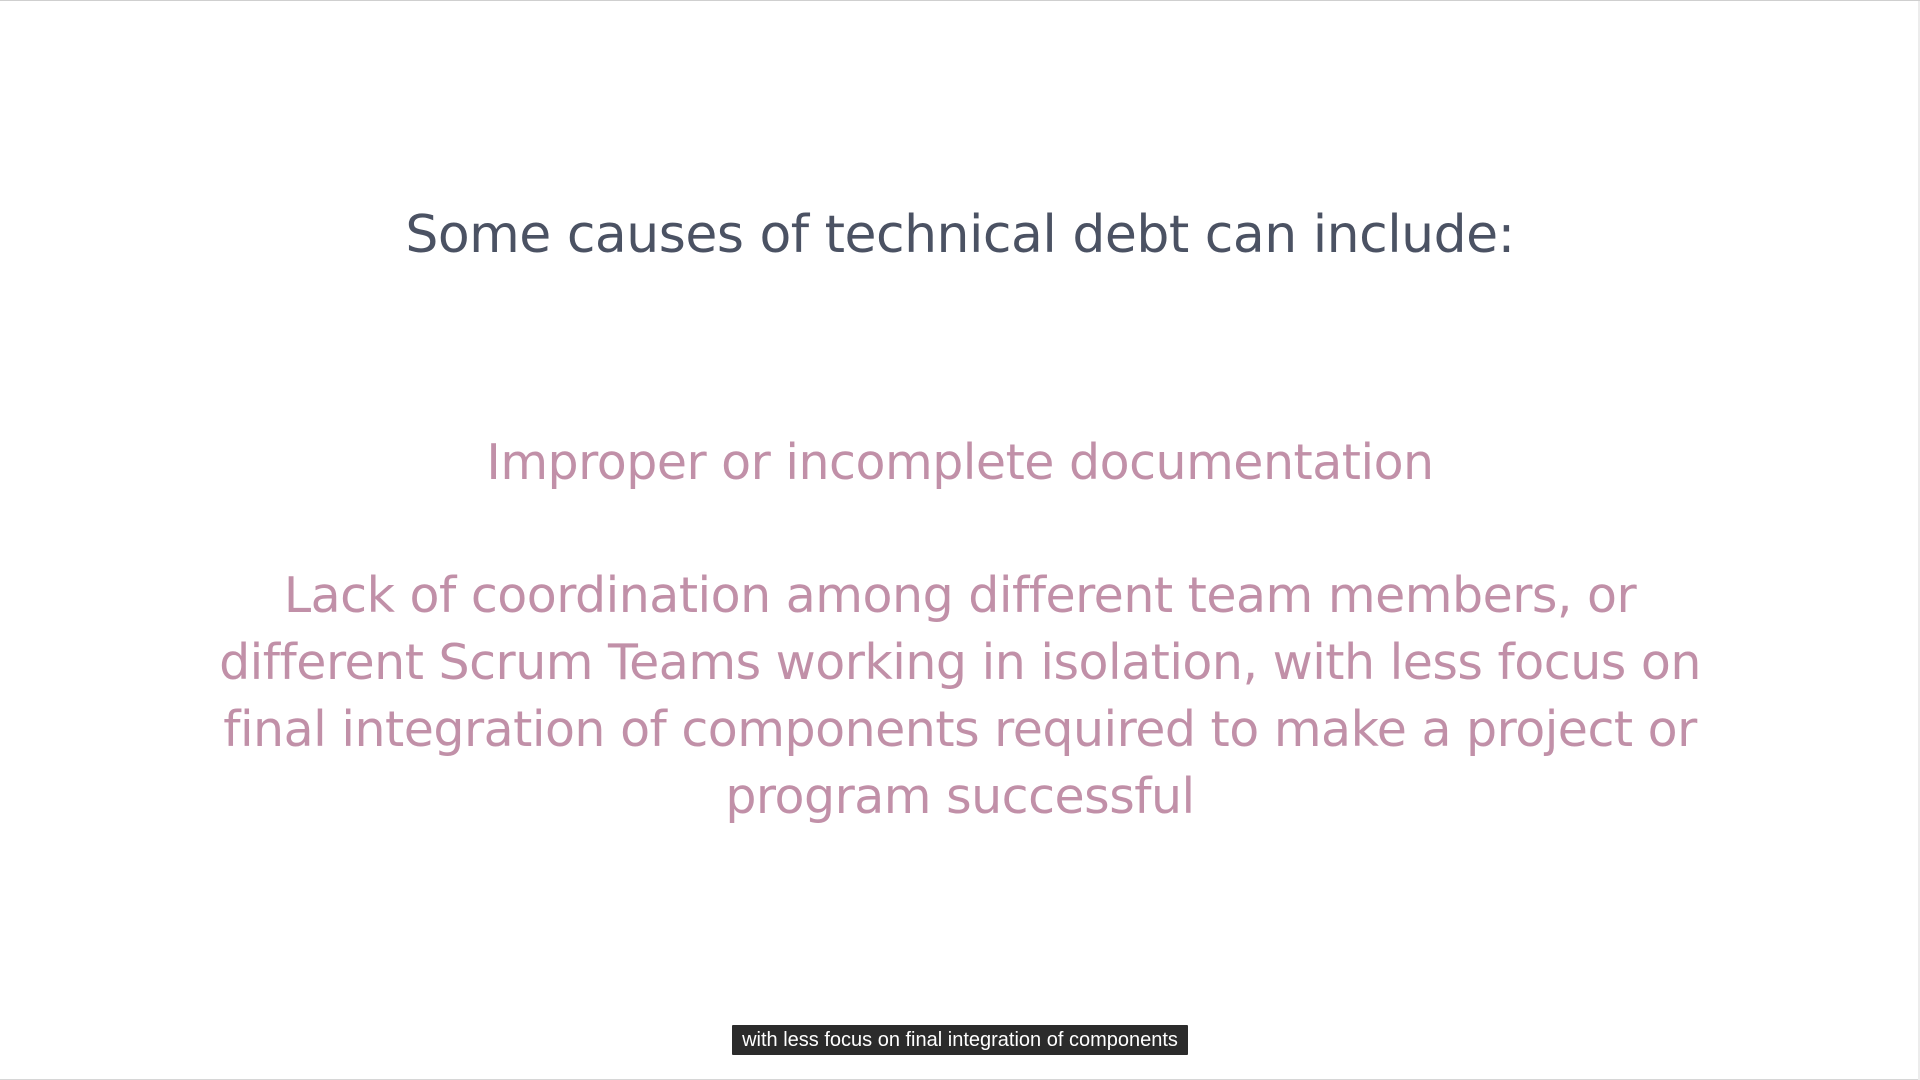  I want to click on frame-edge, so click(1919, 540).